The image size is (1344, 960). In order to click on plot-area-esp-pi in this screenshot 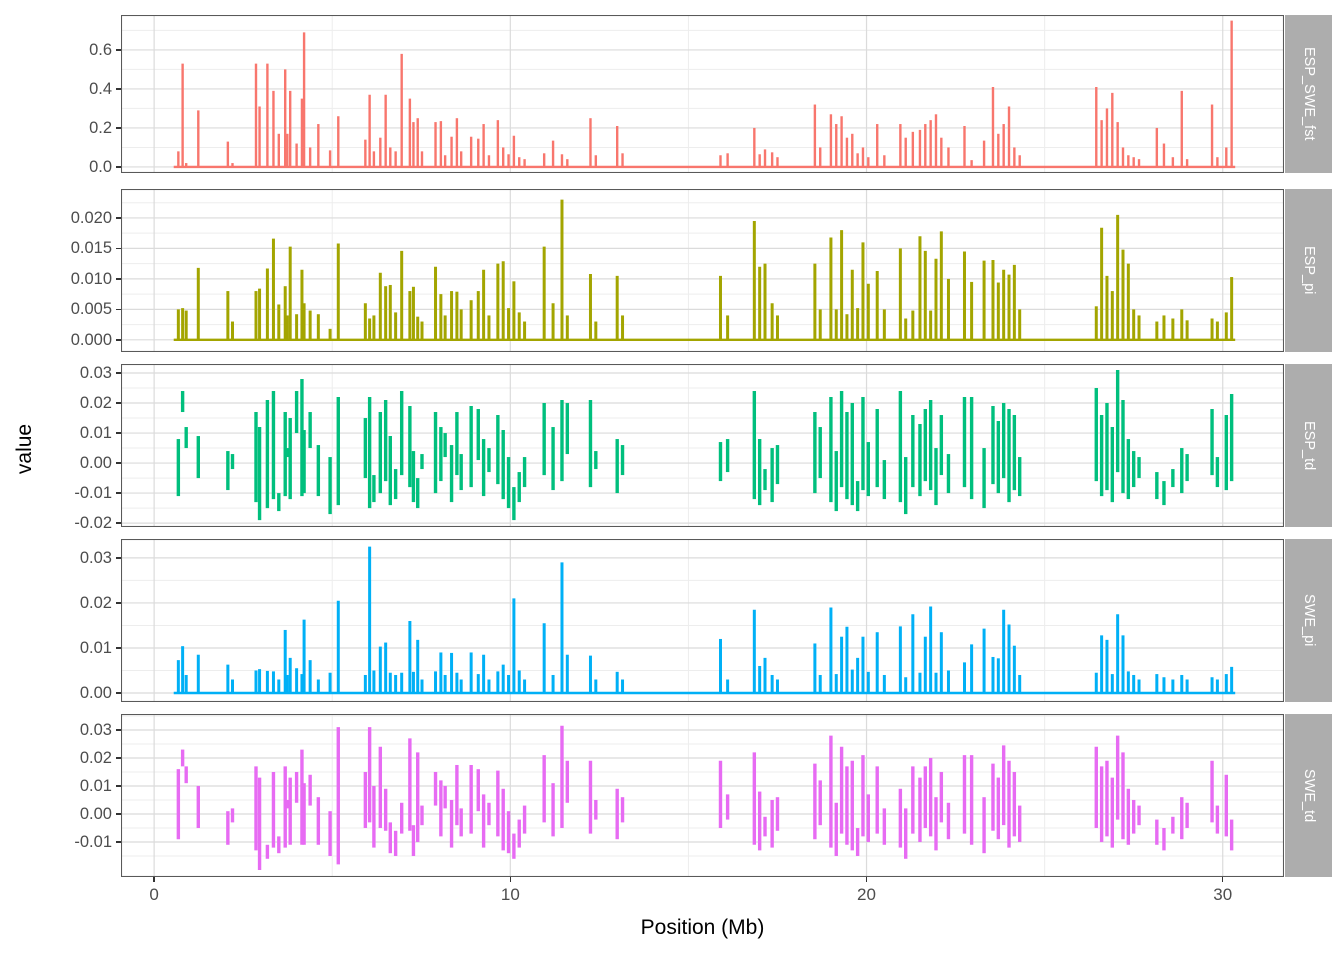, I will do `click(702, 270)`.